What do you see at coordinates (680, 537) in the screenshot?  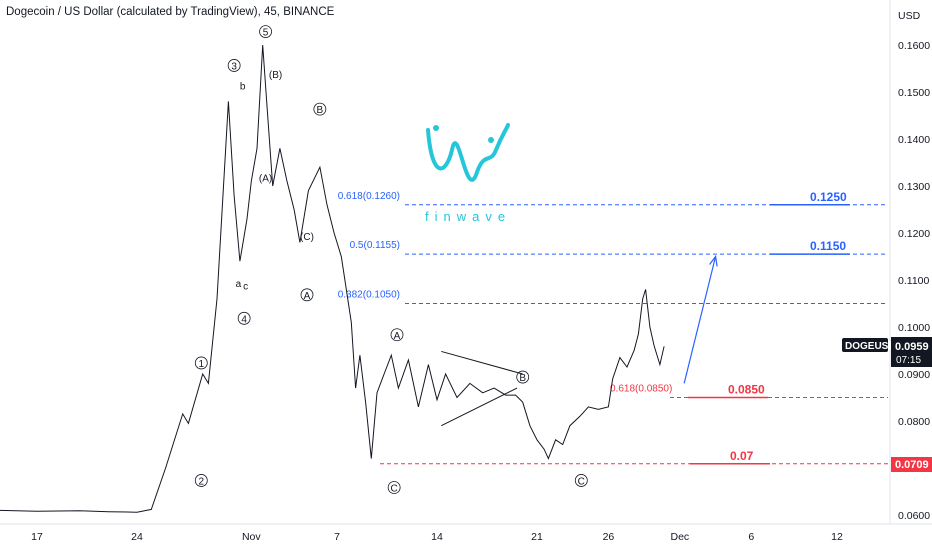 I see `x-tick-label: Dec` at bounding box center [680, 537].